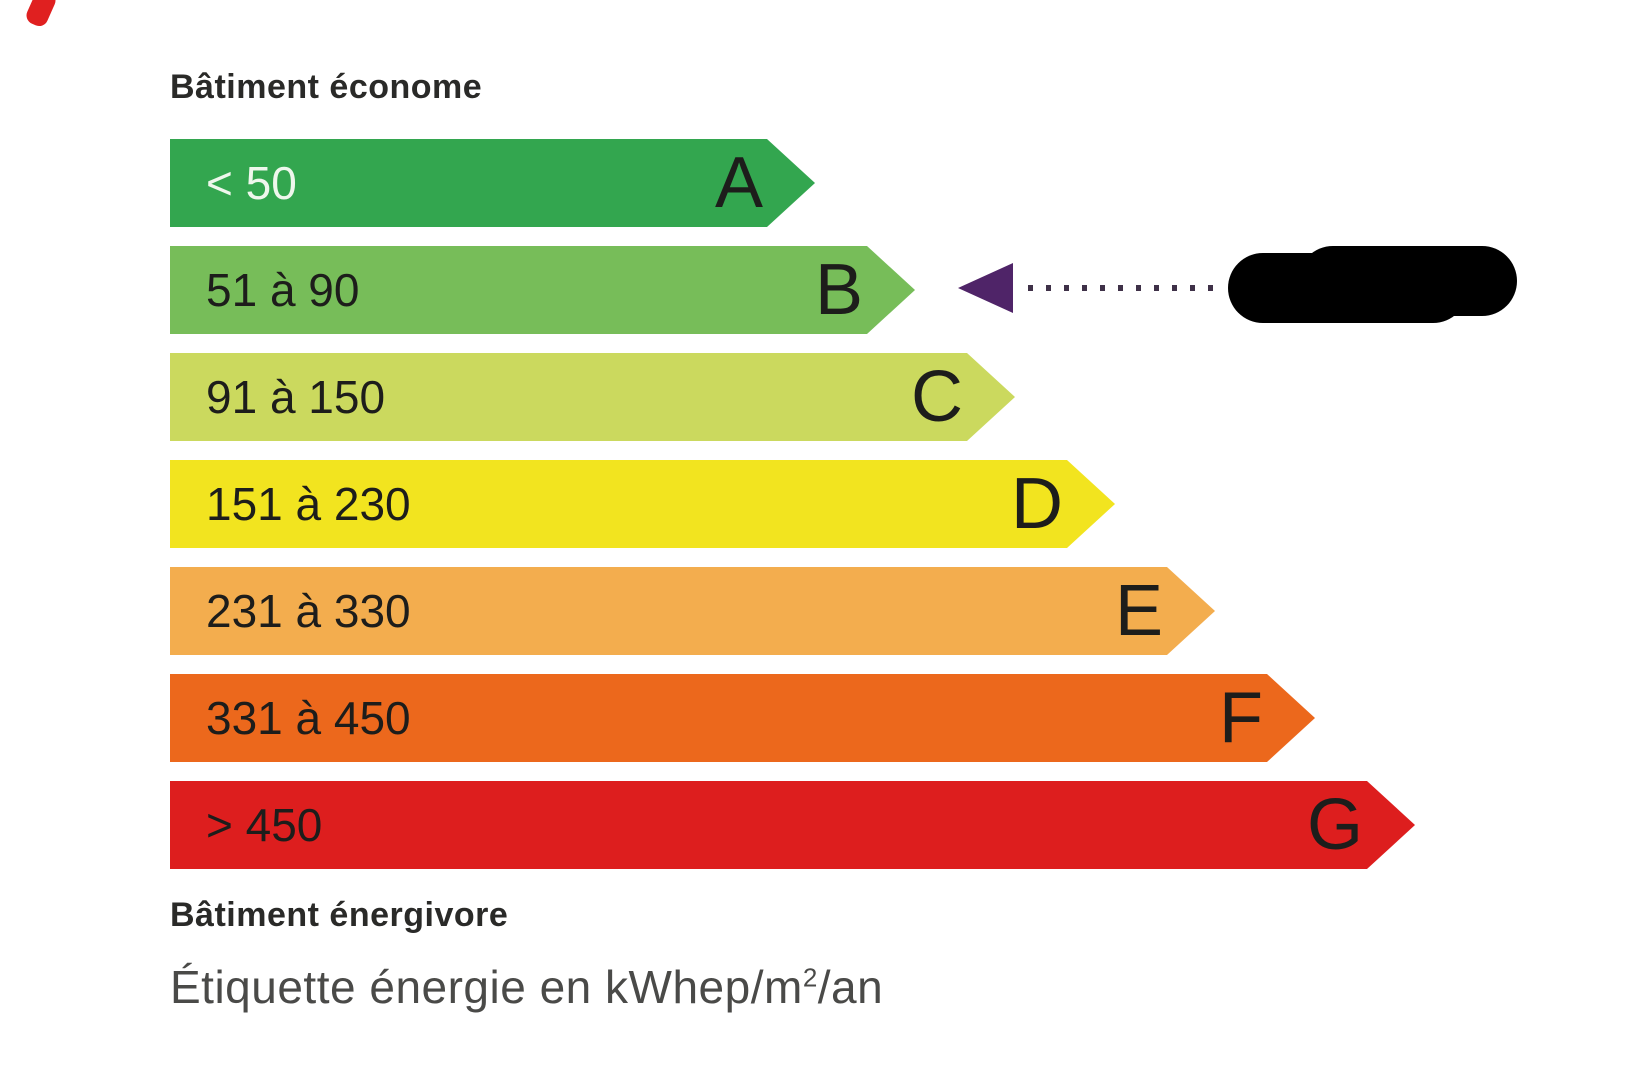  Describe the element at coordinates (1037, 504) in the screenshot. I see `bar-class-letter: D` at that location.